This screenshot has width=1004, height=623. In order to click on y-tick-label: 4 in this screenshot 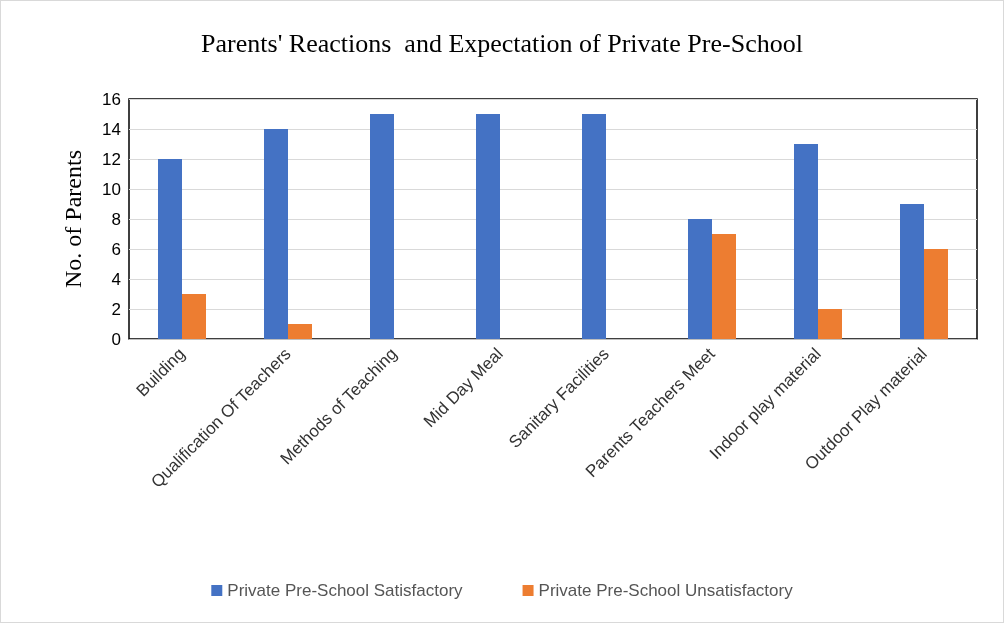, I will do `click(116, 279)`.